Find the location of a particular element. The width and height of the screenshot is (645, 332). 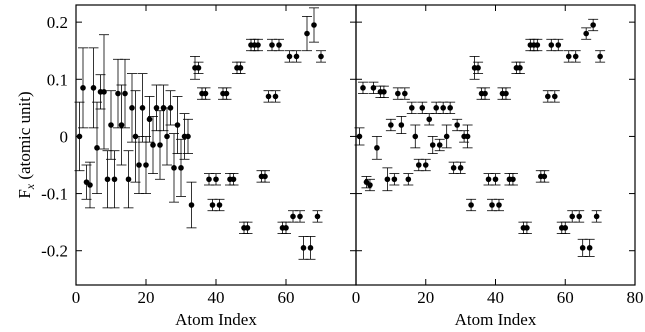

y-tick-label: 0.2 is located at coordinates (57, 22).